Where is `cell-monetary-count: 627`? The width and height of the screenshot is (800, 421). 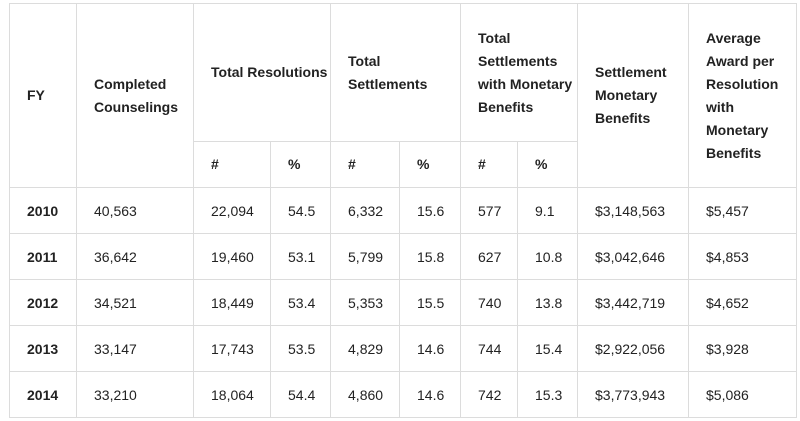
cell-monetary-count: 627 is located at coordinates (489, 256).